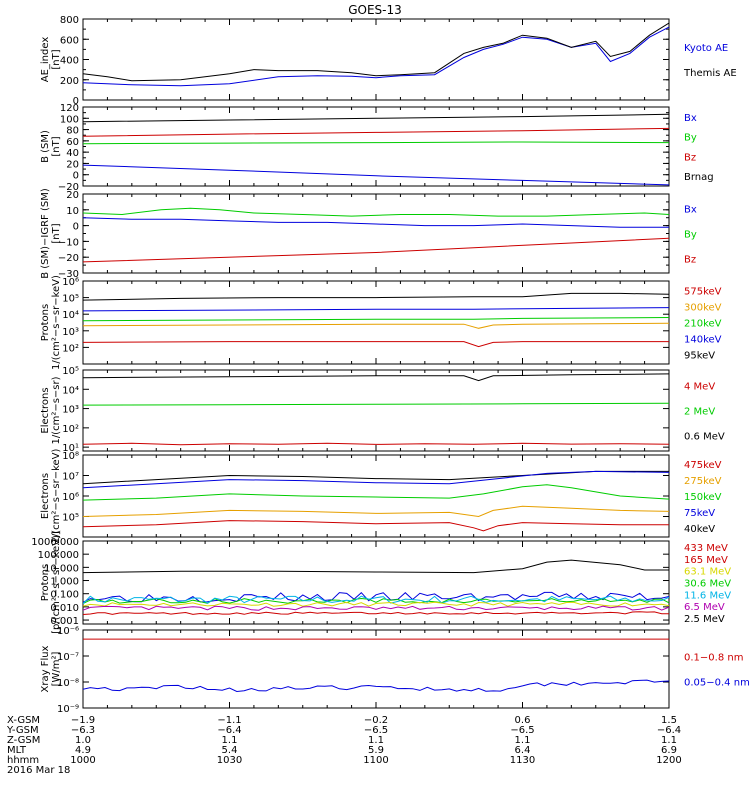  Describe the element at coordinates (523, 750) in the screenshot. I see `x-axis-row-value: 6.4` at that location.